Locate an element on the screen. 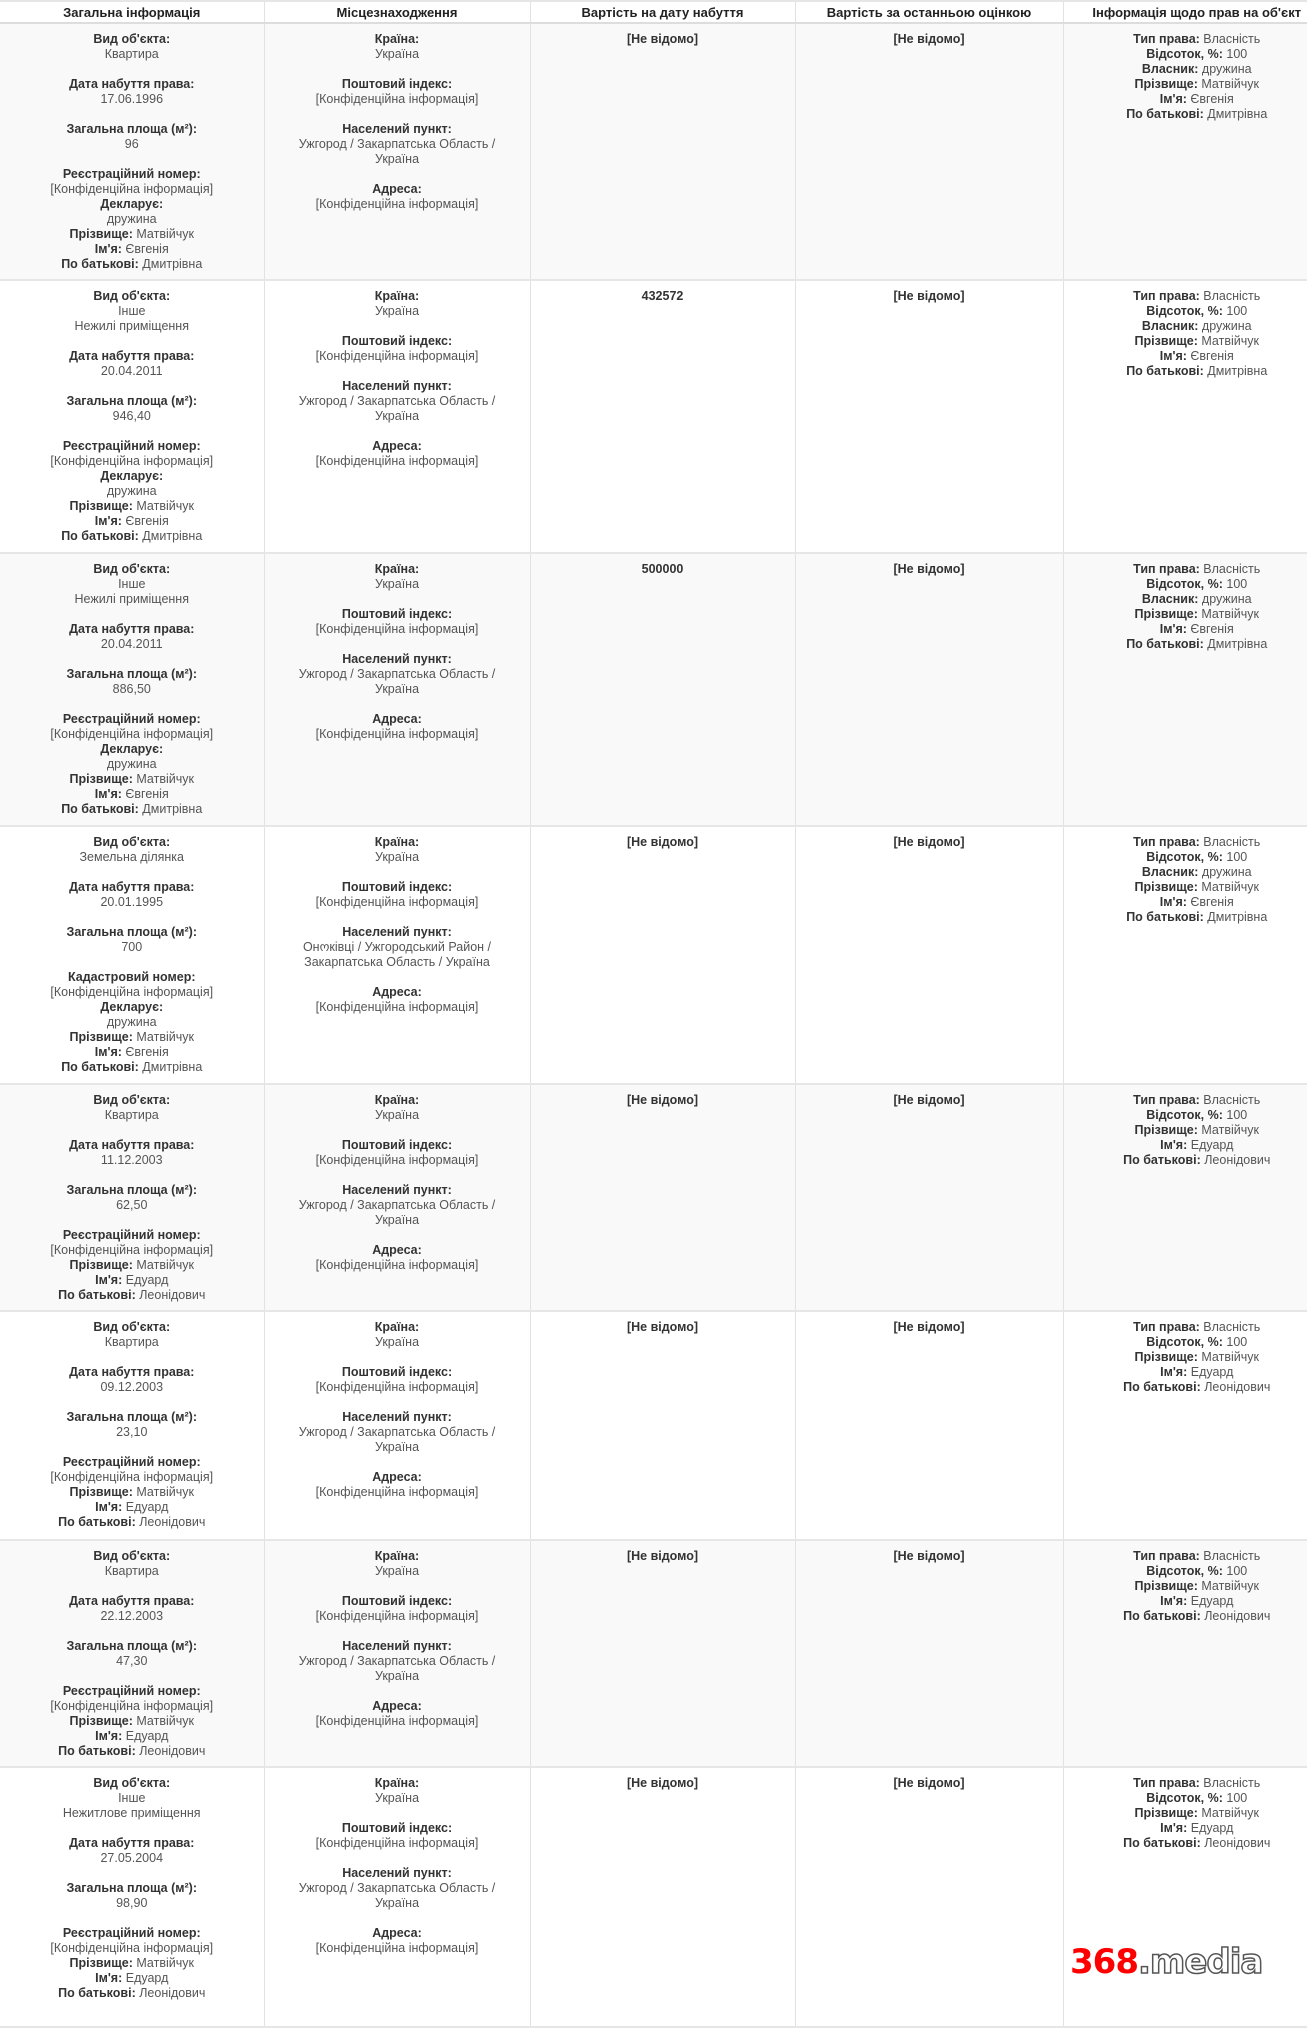 The width and height of the screenshot is (1307, 2028). field: По батькові: Дмитрівна is located at coordinates (132, 536).